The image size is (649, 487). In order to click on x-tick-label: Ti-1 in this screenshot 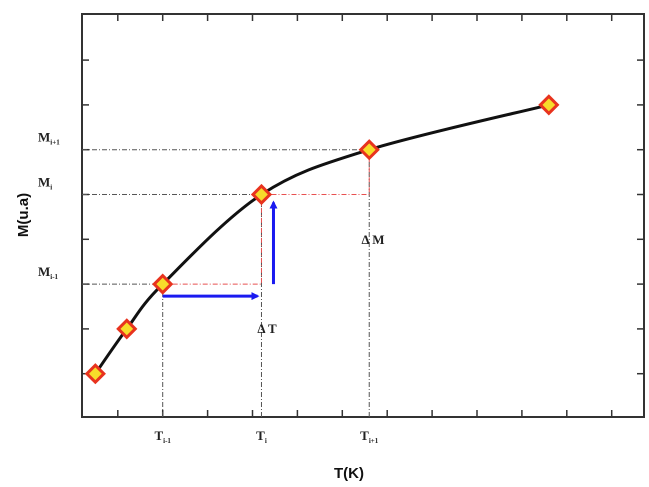, I will do `click(162, 436)`.